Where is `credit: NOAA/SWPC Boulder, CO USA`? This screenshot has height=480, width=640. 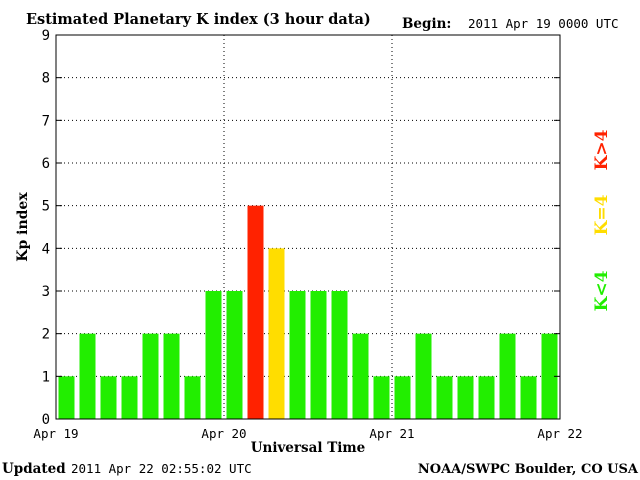
credit: NOAA/SWPC Boulder, CO USA is located at coordinates (528, 469).